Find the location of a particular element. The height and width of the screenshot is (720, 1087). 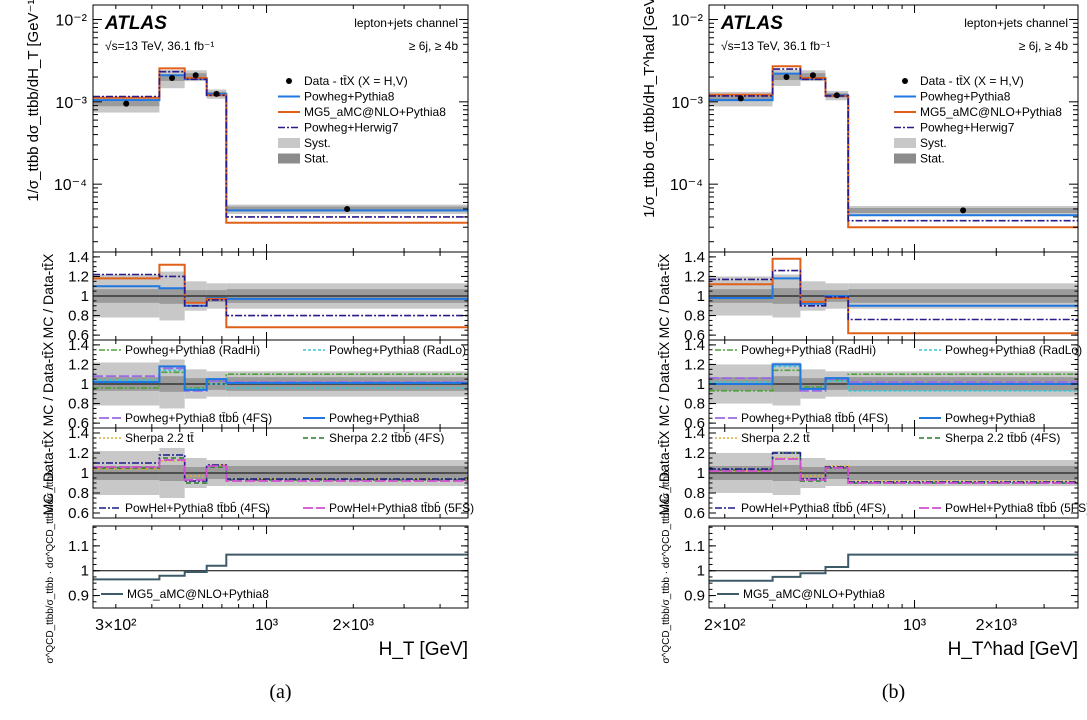

x-tick-label: 2×10² is located at coordinates (725, 625).